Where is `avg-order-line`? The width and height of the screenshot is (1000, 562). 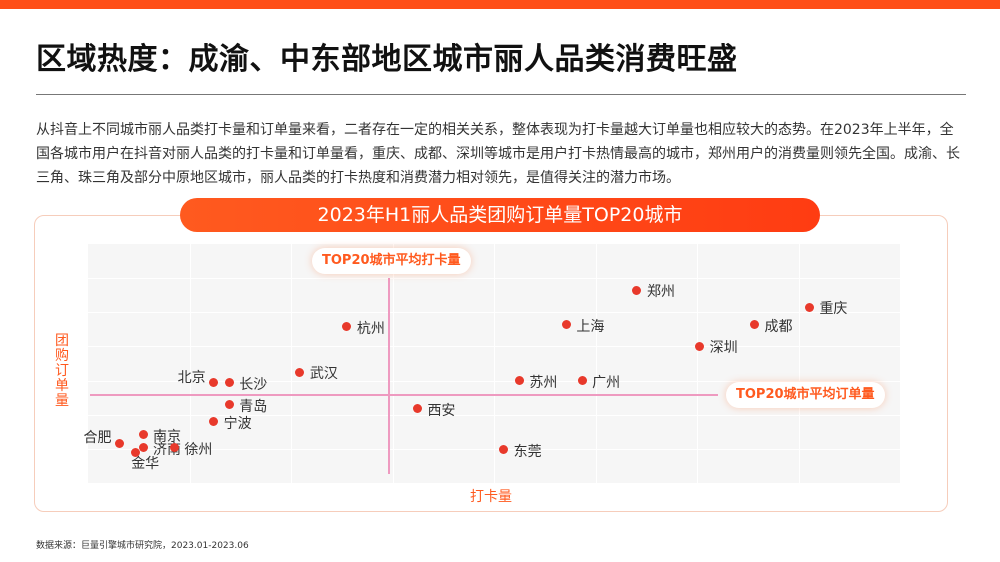
avg-order-line is located at coordinates (404, 395).